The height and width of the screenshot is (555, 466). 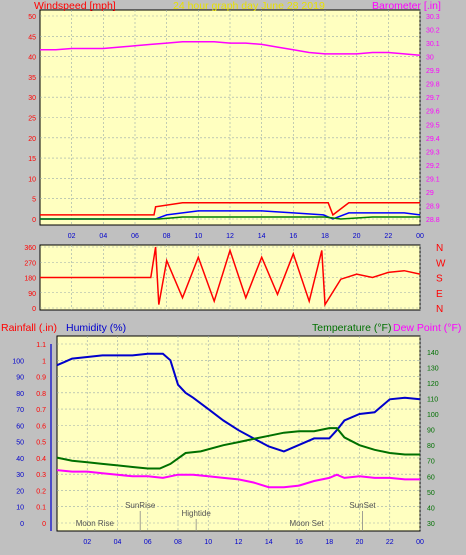 I want to click on temp-tick-label: 110, so click(x=432, y=399).